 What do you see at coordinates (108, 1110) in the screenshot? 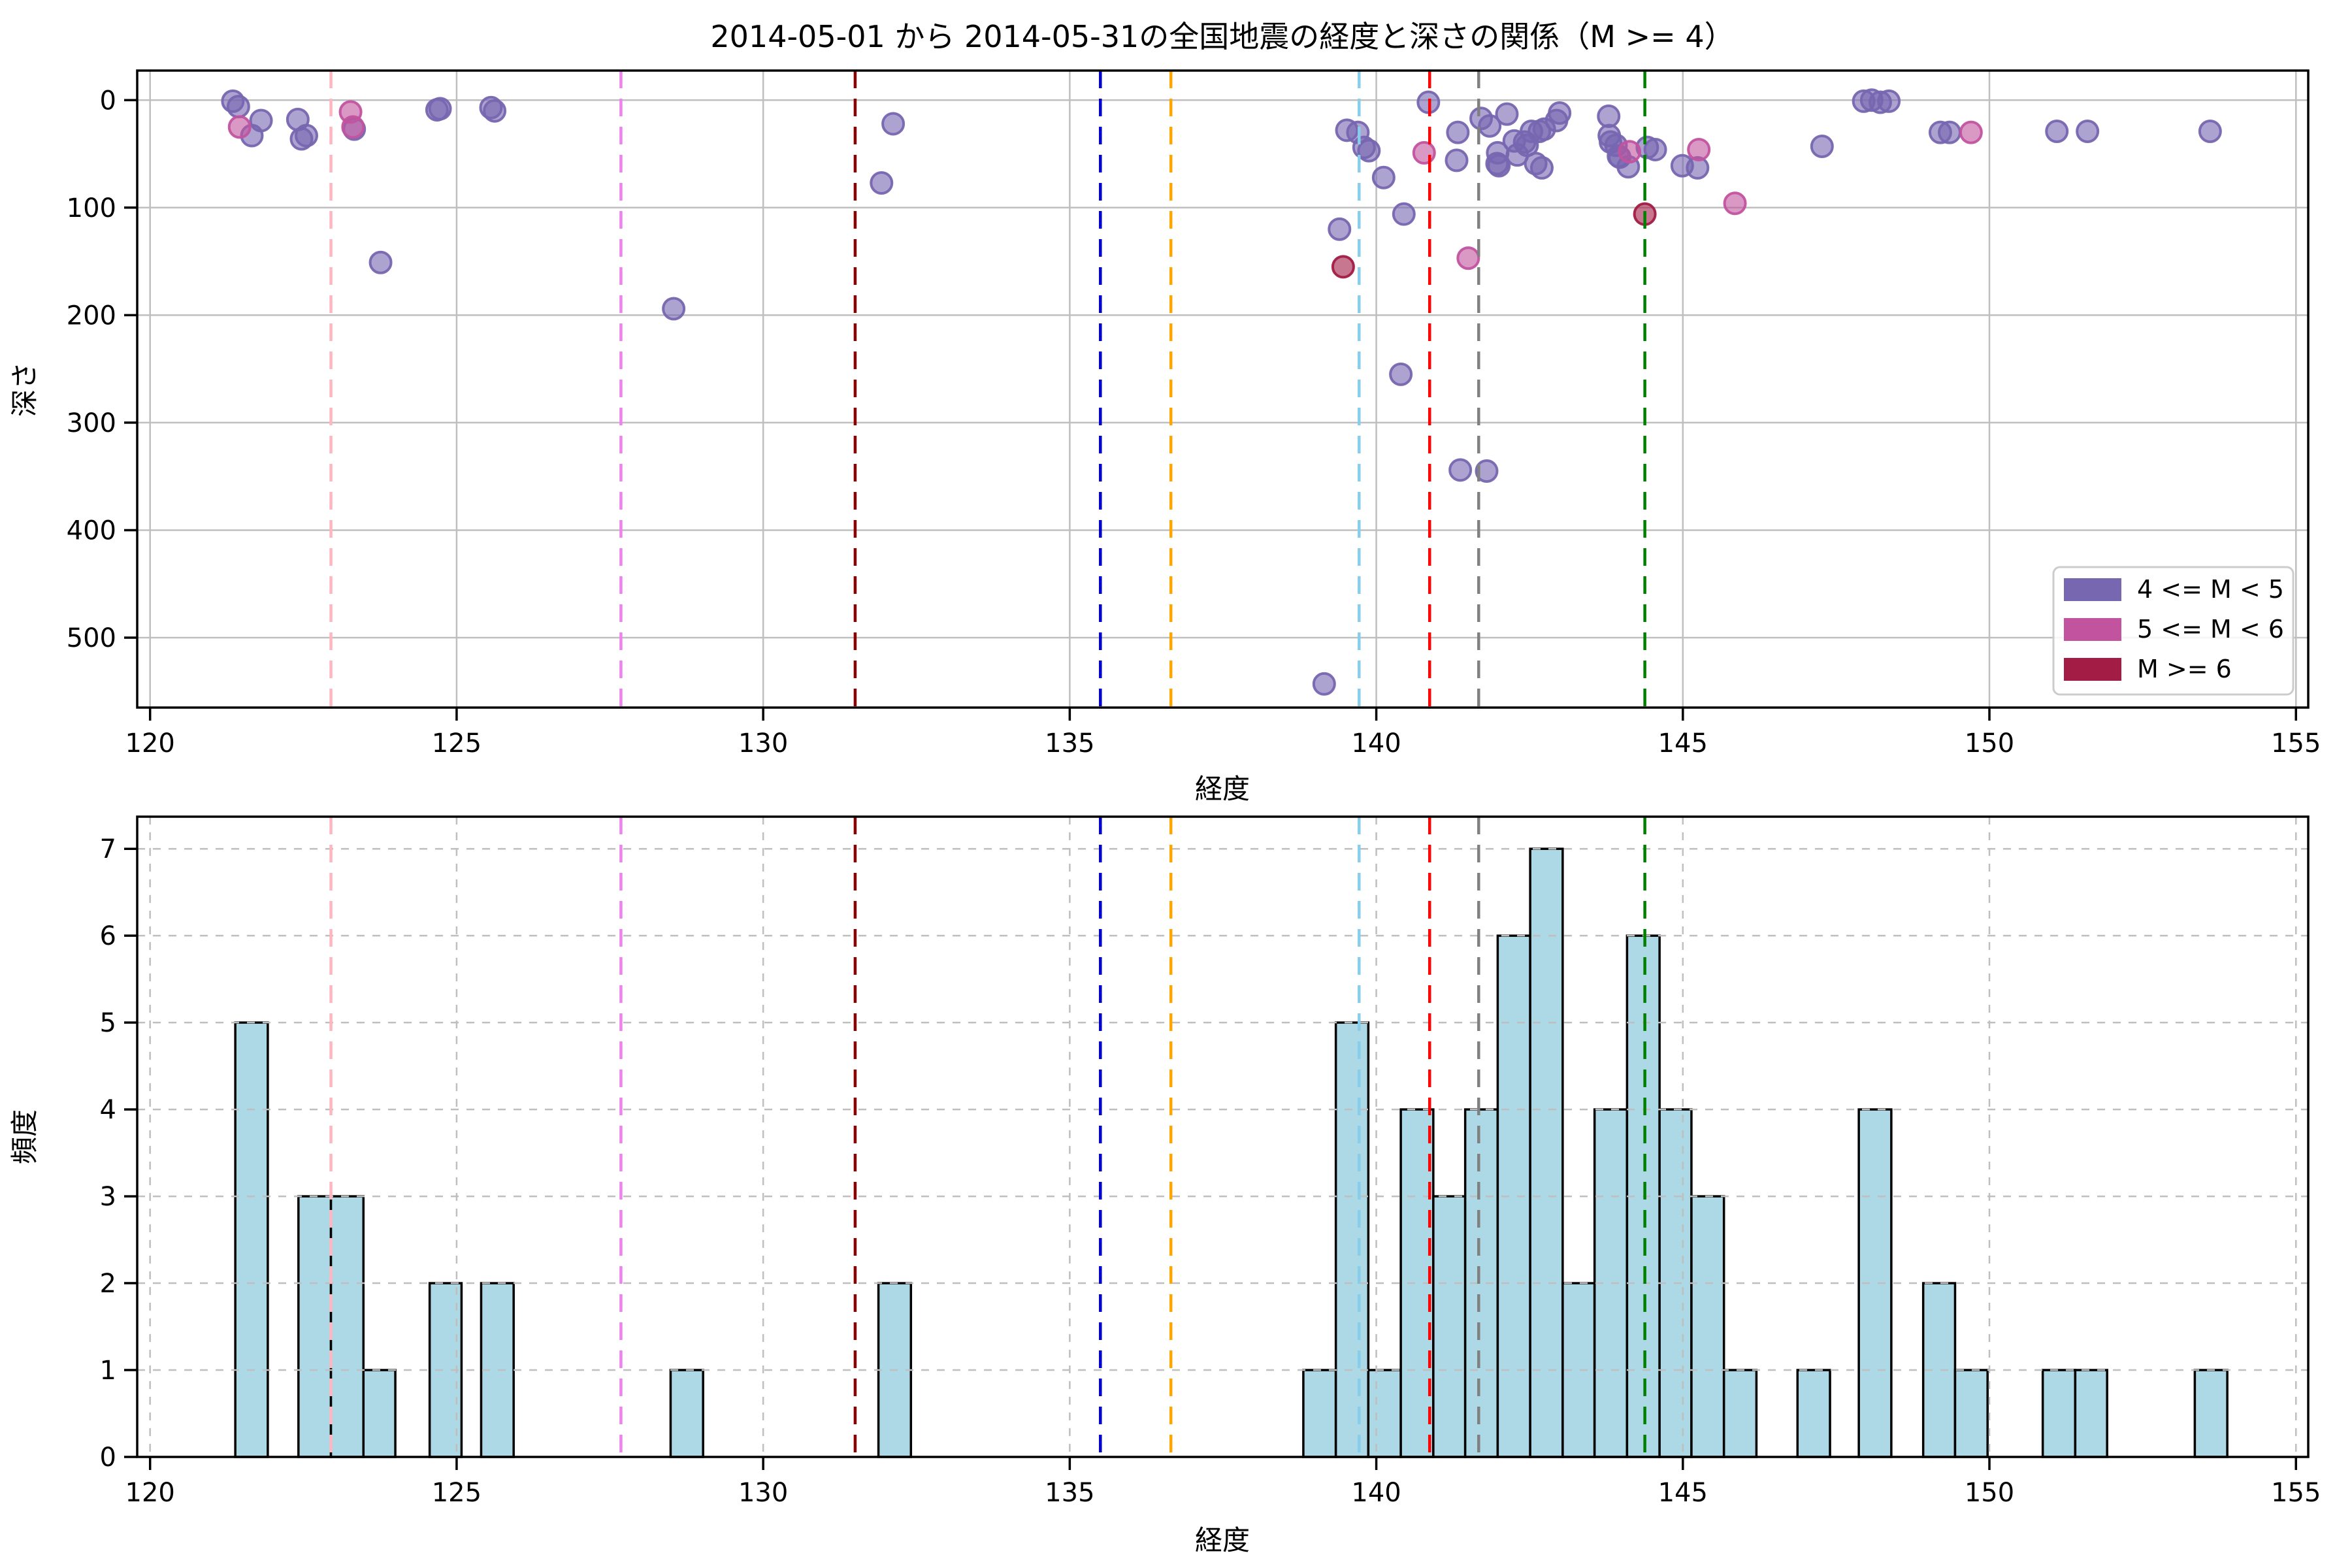
I see `y-tick-label: 4` at bounding box center [108, 1110].